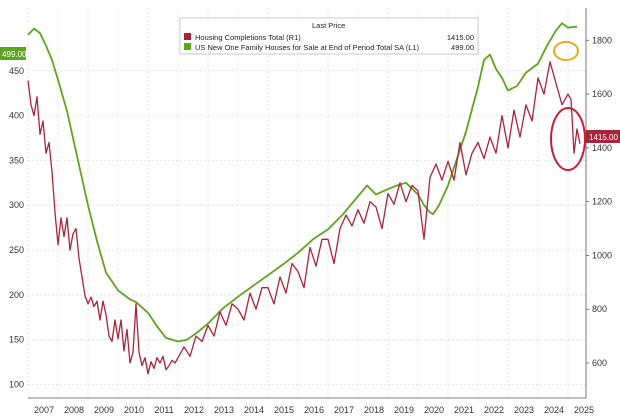 The width and height of the screenshot is (620, 417). Describe the element at coordinates (16, 71) in the screenshot. I see `left-tick-label: 450` at that location.